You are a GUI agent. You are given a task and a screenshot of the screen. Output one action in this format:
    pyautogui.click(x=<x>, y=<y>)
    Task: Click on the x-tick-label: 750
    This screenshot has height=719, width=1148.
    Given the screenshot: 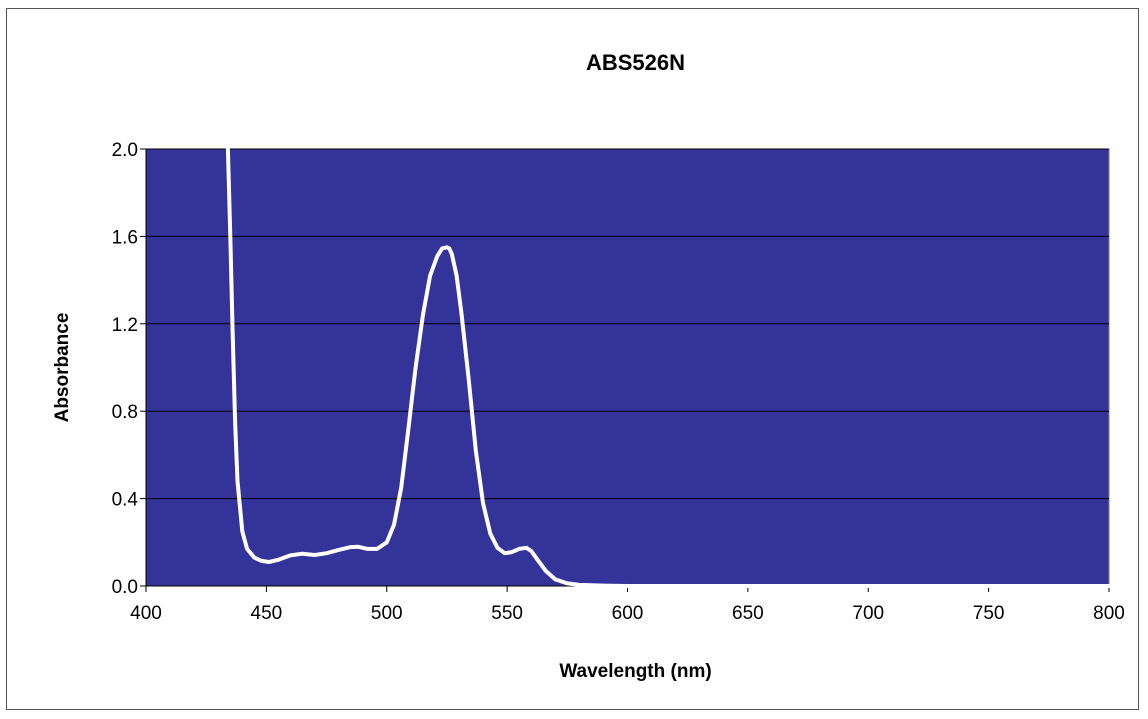 What is the action you would take?
    pyautogui.click(x=989, y=613)
    